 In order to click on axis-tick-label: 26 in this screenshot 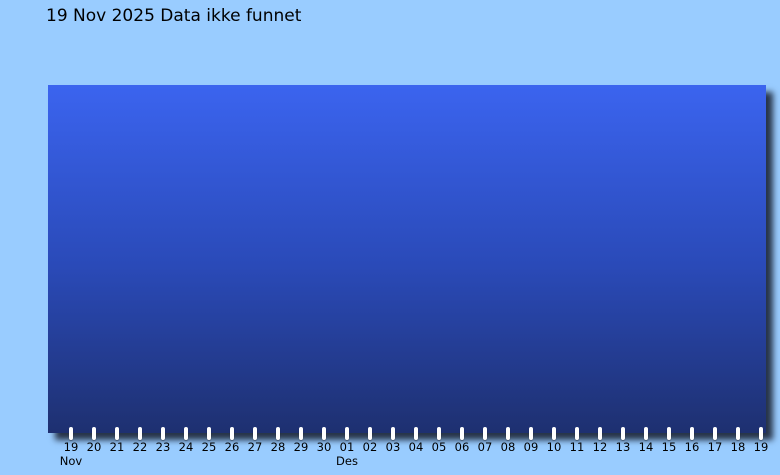, I will do `click(232, 447)`.